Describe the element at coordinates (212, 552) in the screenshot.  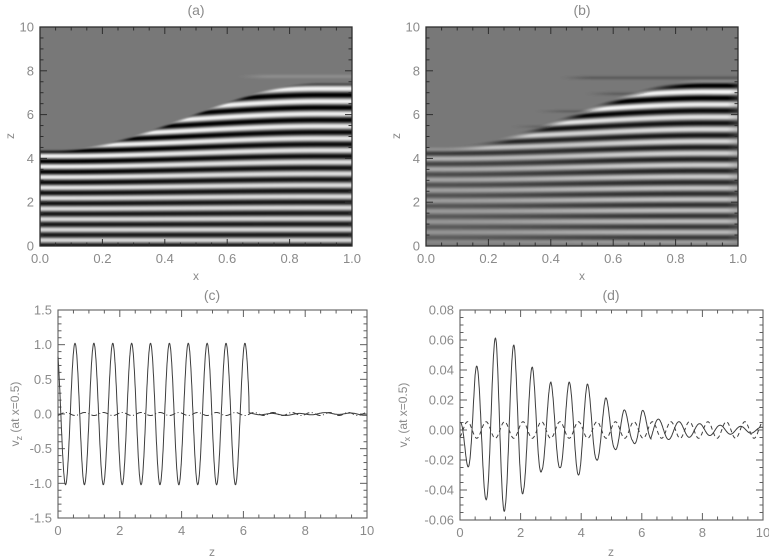
I see `panel-c-xaxis-label: z` at that location.